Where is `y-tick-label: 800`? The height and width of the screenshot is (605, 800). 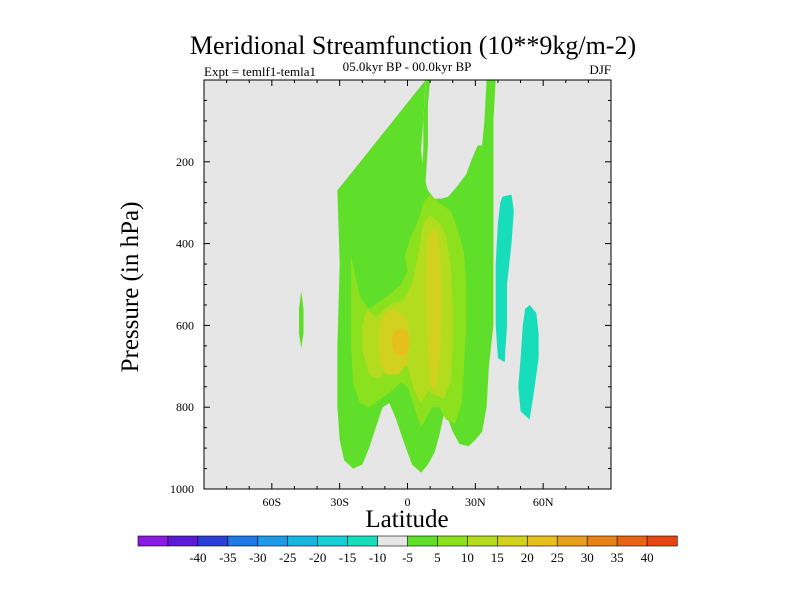
y-tick-label: 800 is located at coordinates (185, 407).